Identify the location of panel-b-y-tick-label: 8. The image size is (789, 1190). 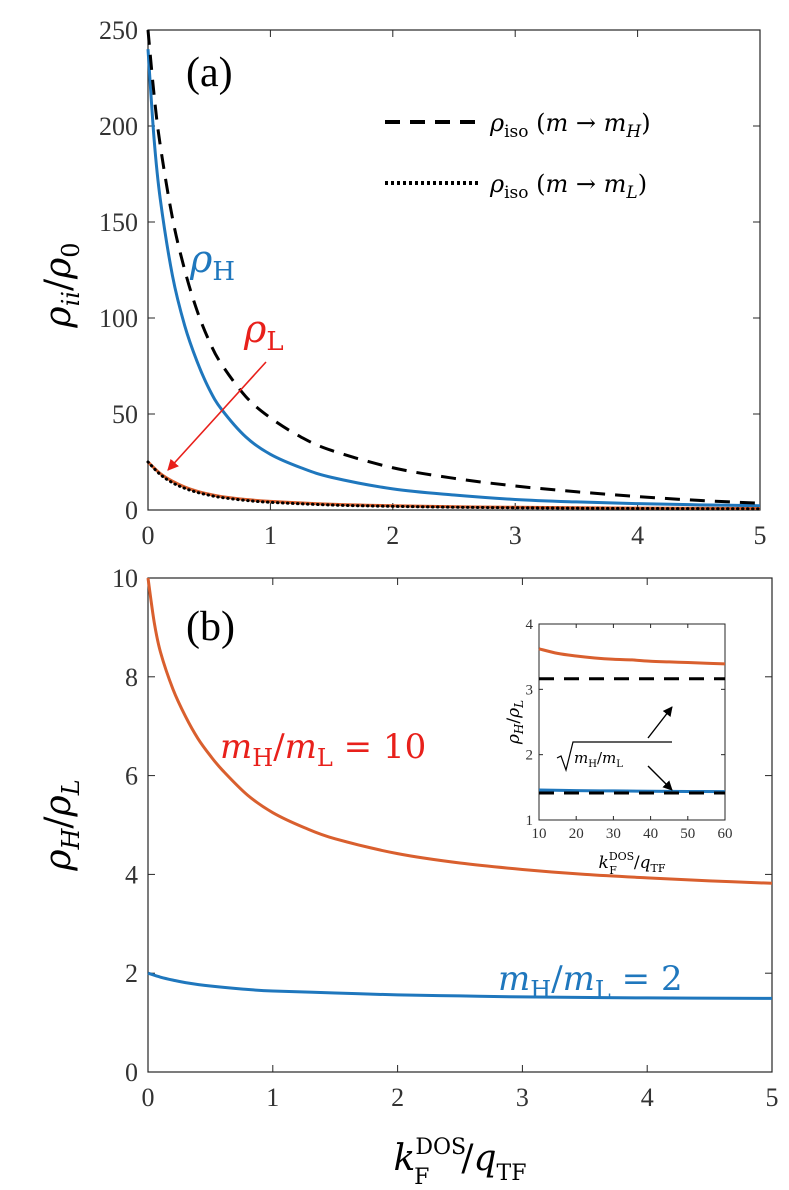
(131, 677).